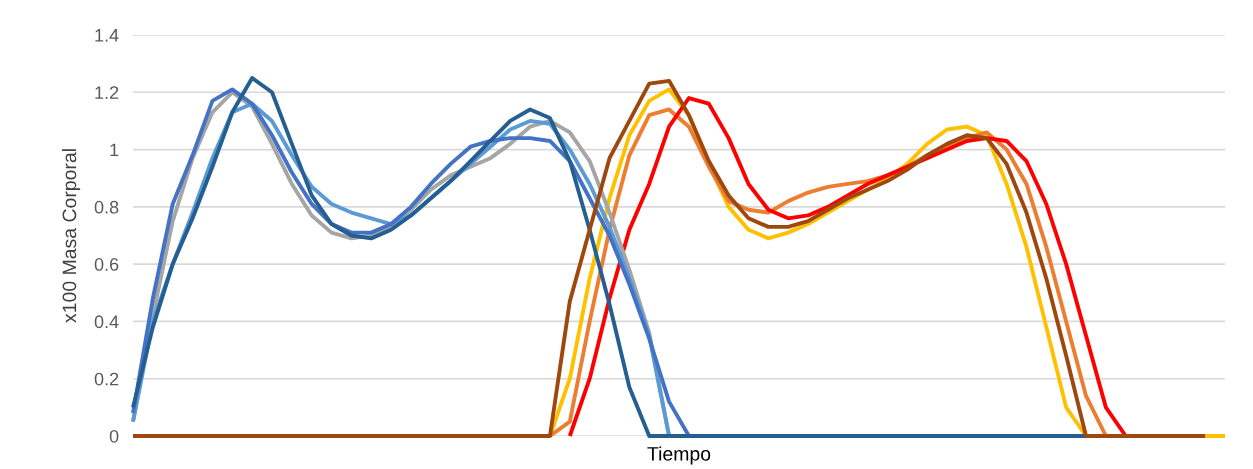 The height and width of the screenshot is (469, 1253). I want to click on y-axis-title: x100 Masa Corporal, so click(71, 236).